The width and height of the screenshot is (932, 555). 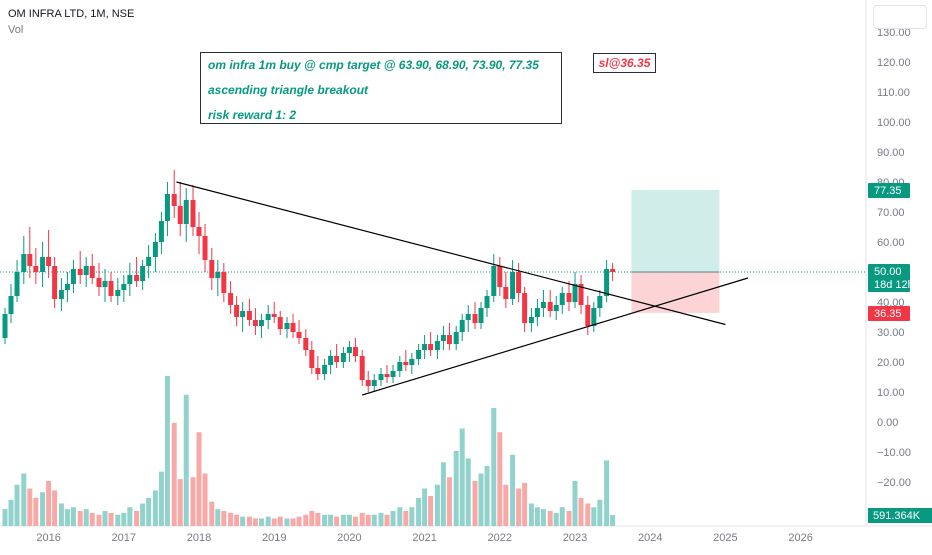 What do you see at coordinates (624, 63) in the screenshot?
I see `stop-loss-note: sl@36.35` at bounding box center [624, 63].